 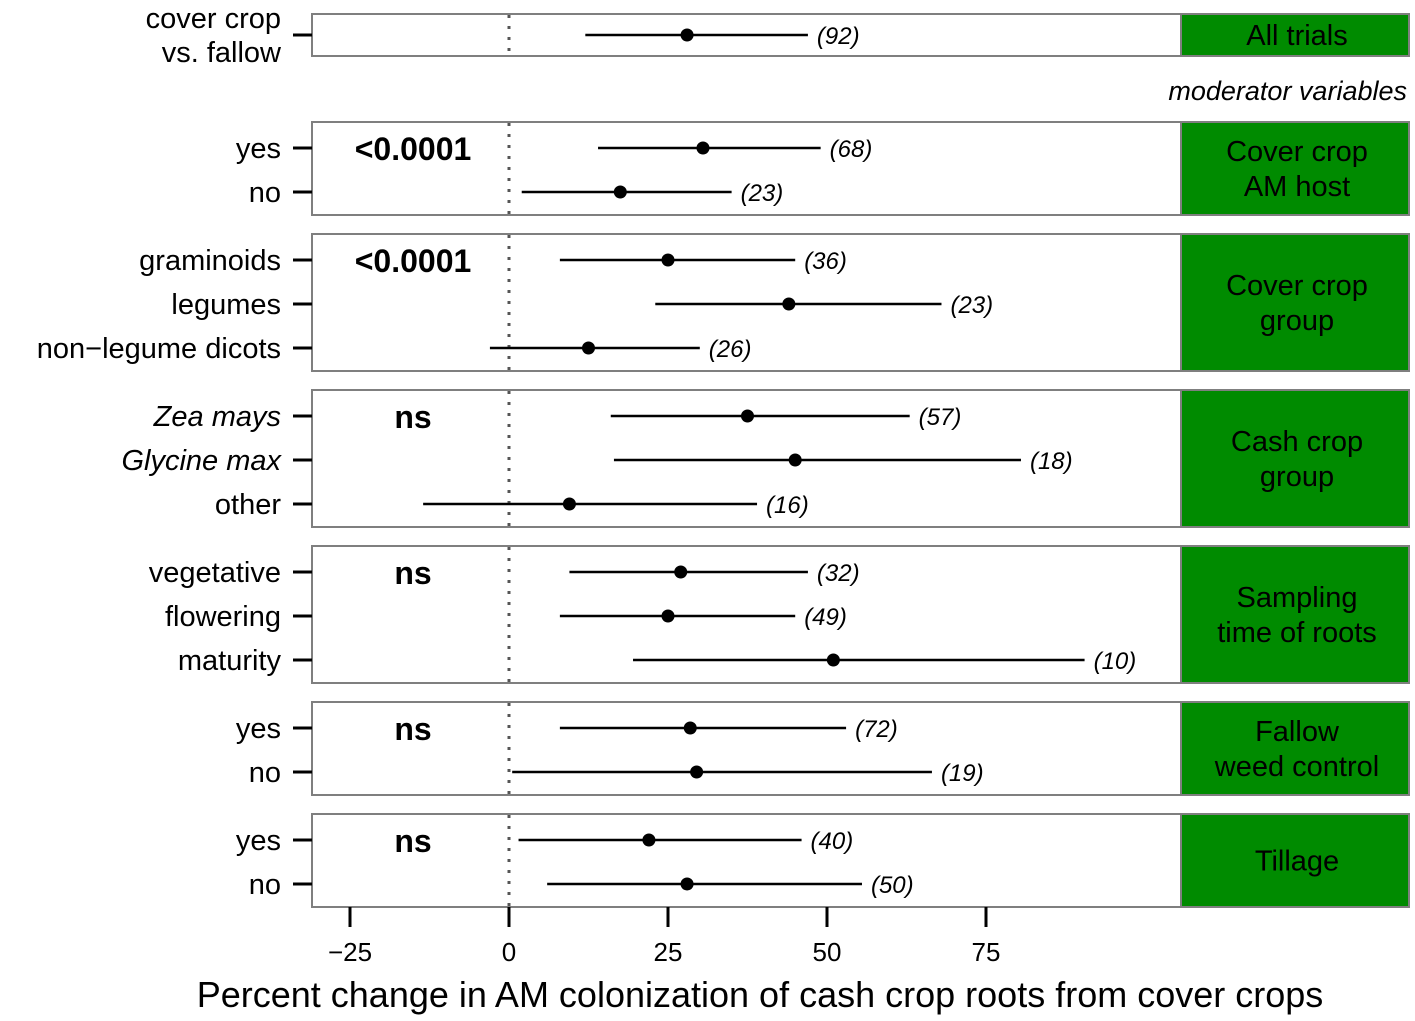 I want to click on panel-strip-label: Sampling, so click(x=1297, y=598).